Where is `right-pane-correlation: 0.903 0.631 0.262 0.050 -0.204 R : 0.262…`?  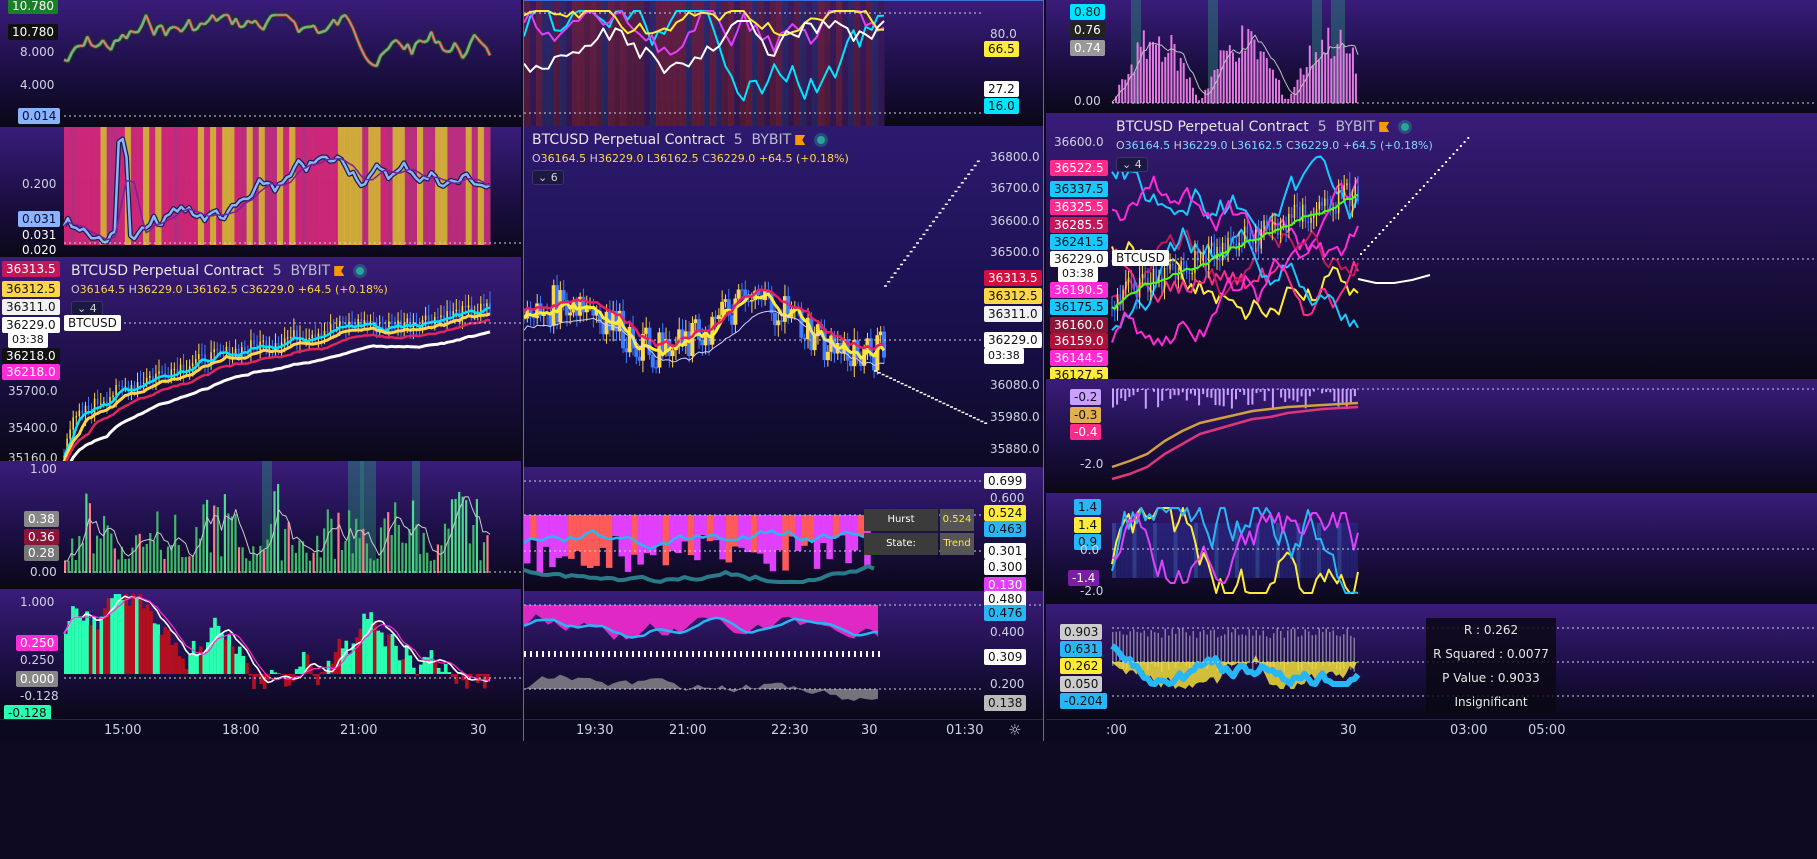
right-pane-correlation: 0.903 0.631 0.262 0.050 -0.204 R : 0.262… is located at coordinates (1431, 662).